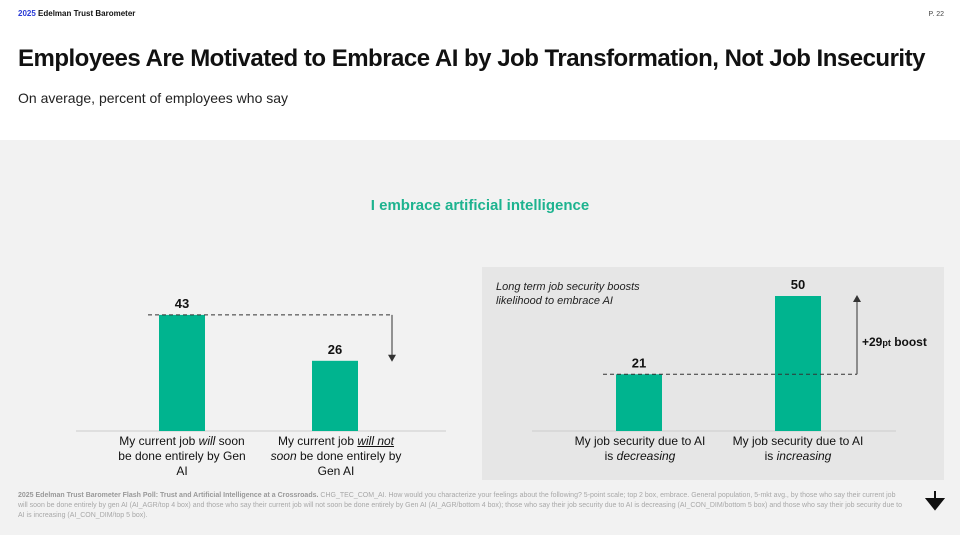 The width and height of the screenshot is (960, 535). What do you see at coordinates (87, 13) in the screenshot?
I see `brand-name: Edelman Trust Barometer` at bounding box center [87, 13].